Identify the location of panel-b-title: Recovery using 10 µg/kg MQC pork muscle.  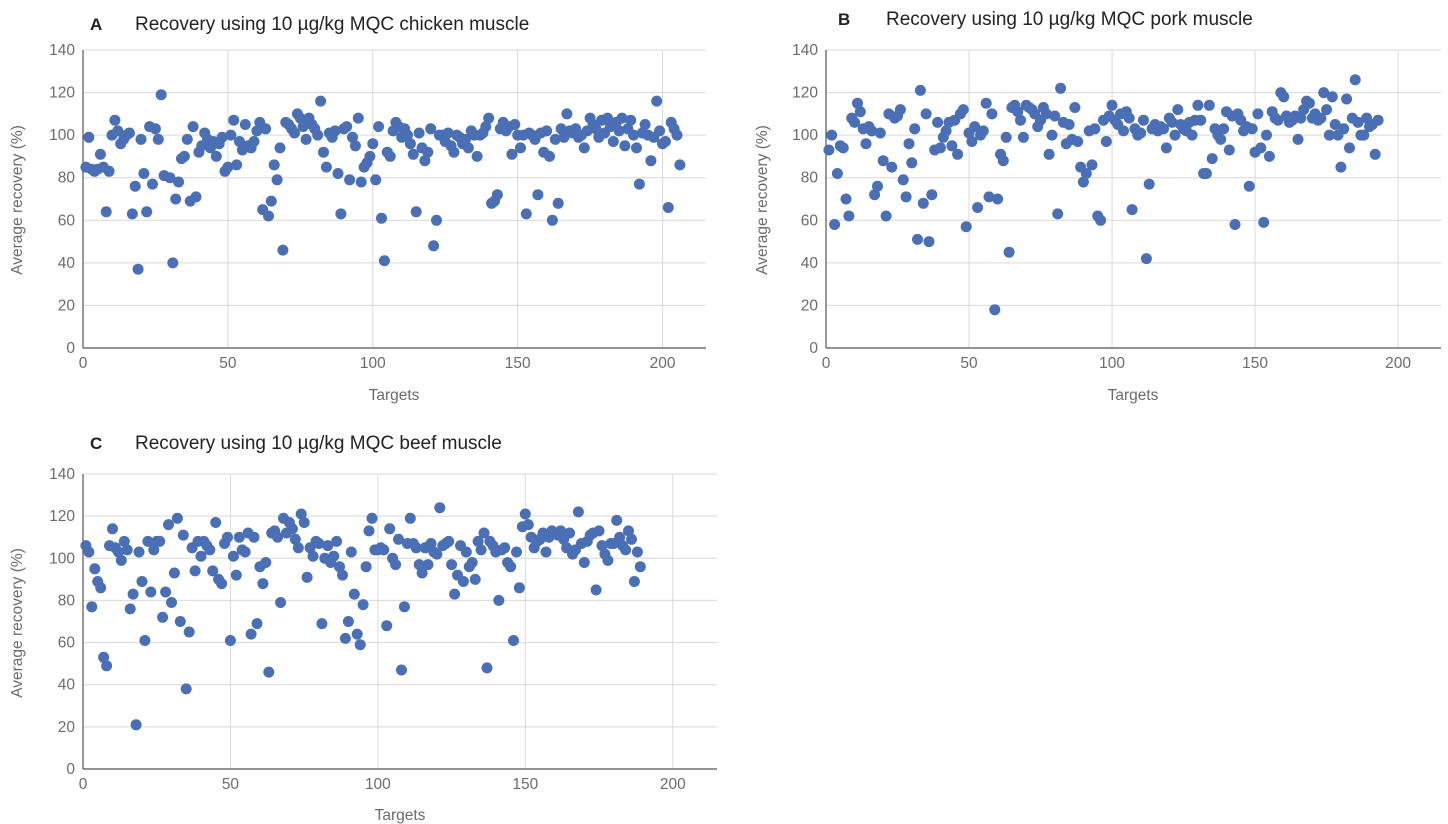
(1069, 19).